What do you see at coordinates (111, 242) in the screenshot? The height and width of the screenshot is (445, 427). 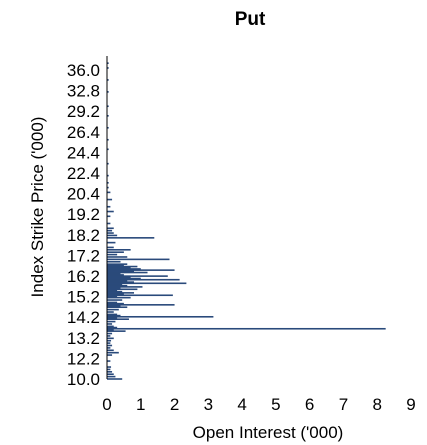 I see `bar-21.4` at bounding box center [111, 242].